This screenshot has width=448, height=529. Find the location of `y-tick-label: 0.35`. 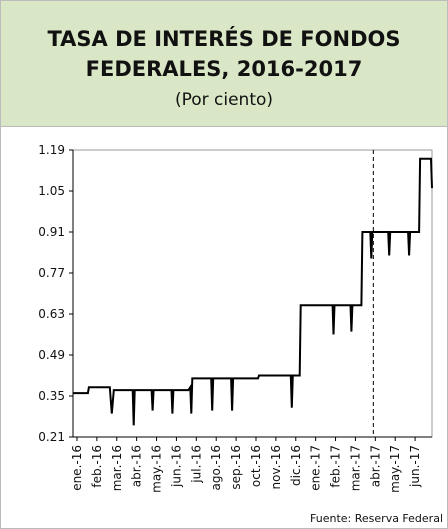

y-tick-label: 0.35 is located at coordinates (51, 396).